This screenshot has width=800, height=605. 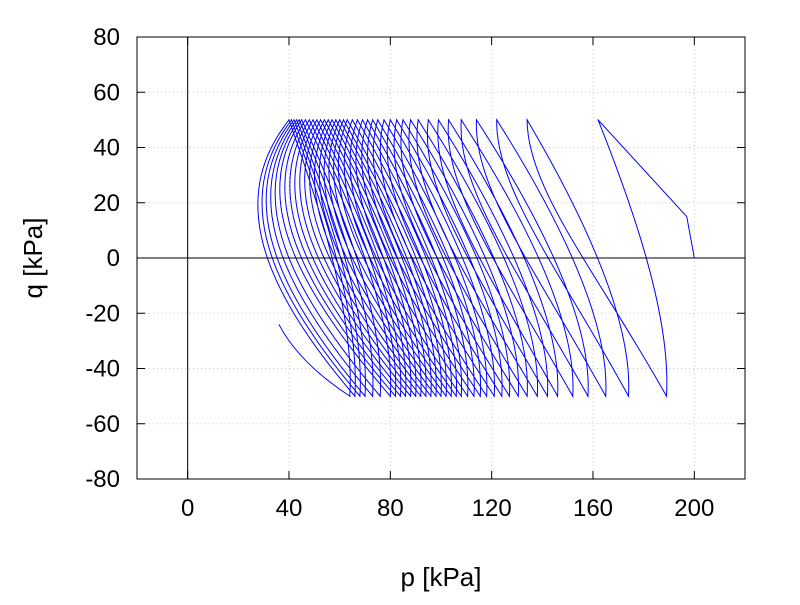 I want to click on y-tick-label: -60, so click(x=102, y=424).